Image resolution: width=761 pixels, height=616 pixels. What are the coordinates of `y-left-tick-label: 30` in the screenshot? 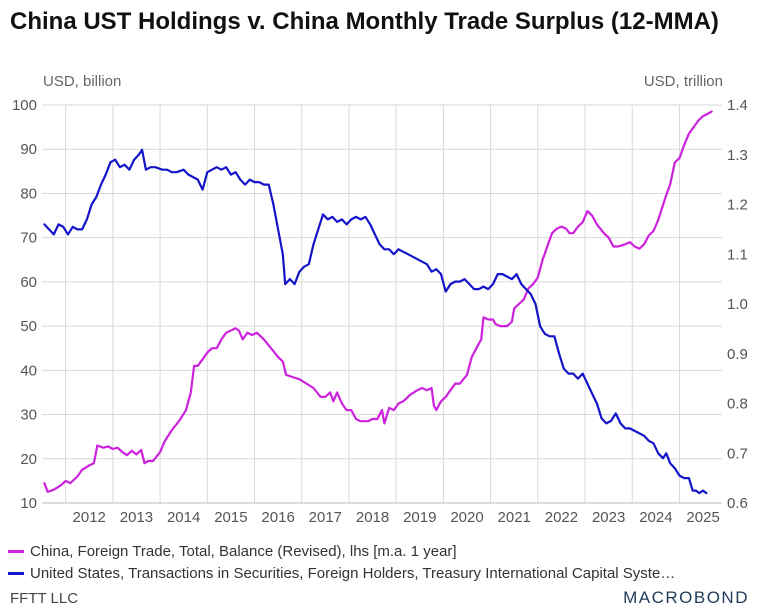 It's located at (28, 415).